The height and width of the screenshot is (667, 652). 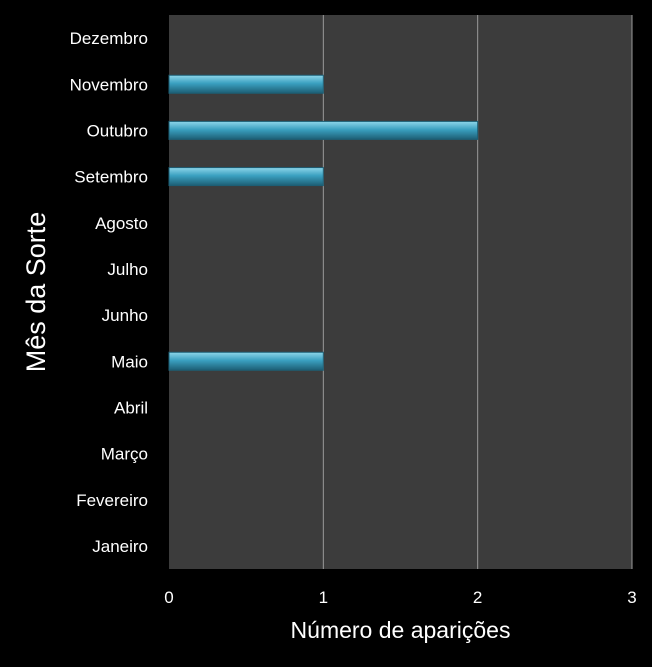 I want to click on y-tick-label: Fevereiro, so click(x=112, y=500).